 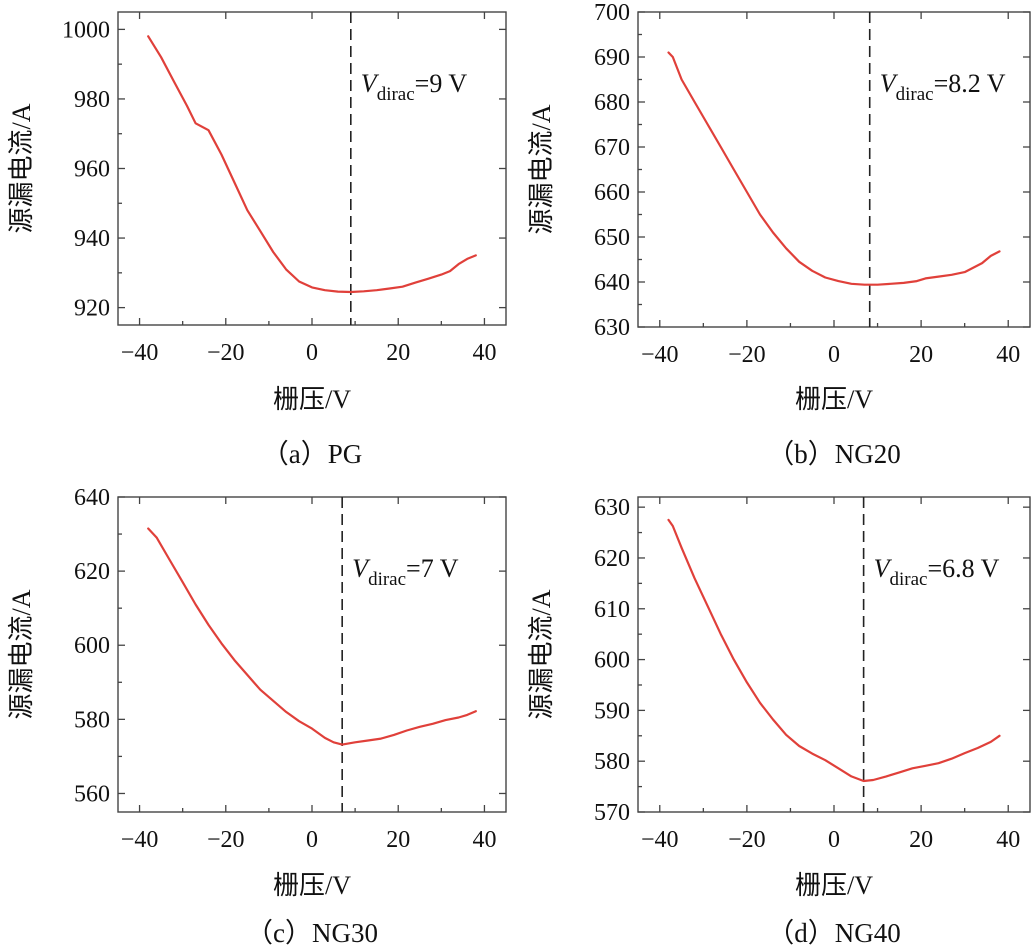 I want to click on panel-caption: （a）PG, so click(x=312, y=454).